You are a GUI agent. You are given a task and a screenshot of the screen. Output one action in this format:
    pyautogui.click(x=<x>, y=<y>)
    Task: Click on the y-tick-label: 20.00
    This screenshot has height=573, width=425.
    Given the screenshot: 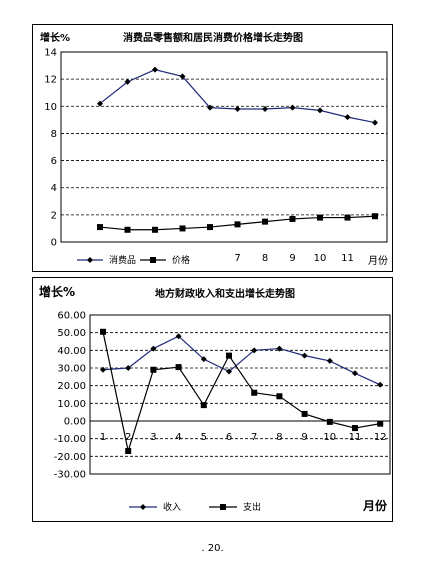 What is the action you would take?
    pyautogui.click(x=71, y=386)
    